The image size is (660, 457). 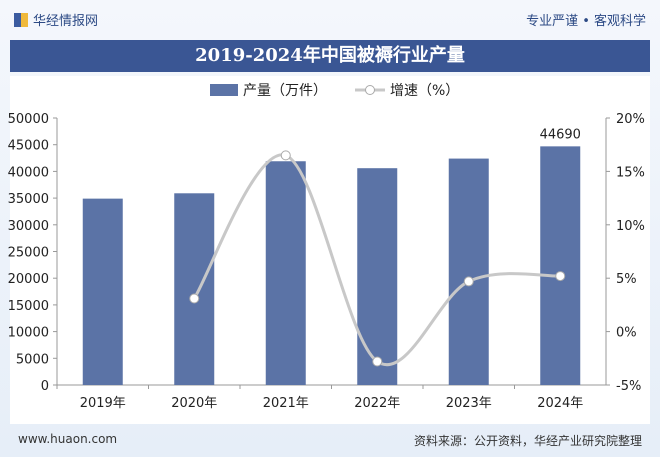 I want to click on logo-text: 华经情报网, so click(x=66, y=21).